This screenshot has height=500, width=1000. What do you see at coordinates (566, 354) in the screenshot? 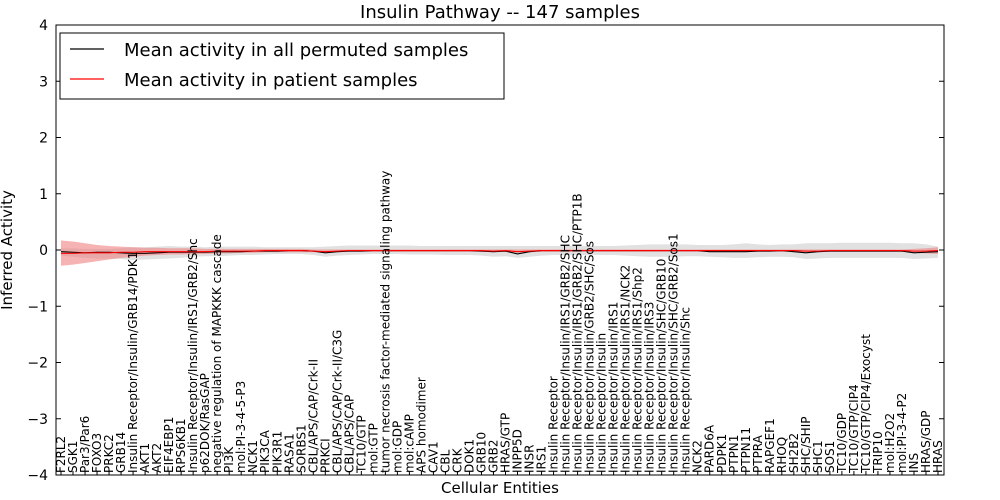
I see `category-label: Insulin Receptor/Insulin/IRS1/GRB2/SHC` at bounding box center [566, 354].